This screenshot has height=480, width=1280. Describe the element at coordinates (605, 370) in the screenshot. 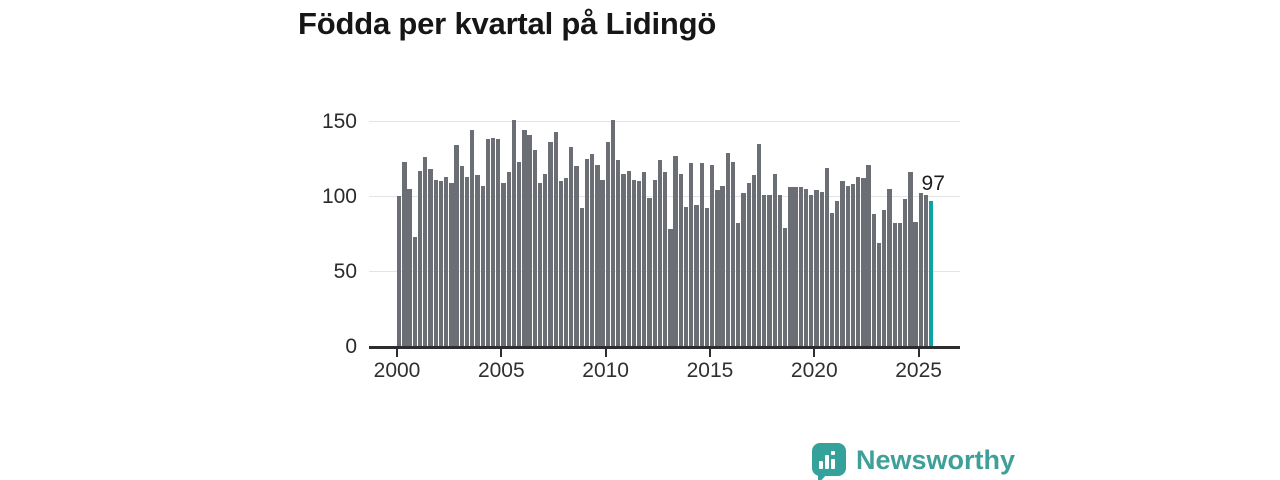

I see `x-axis-tick-label: 2010` at that location.